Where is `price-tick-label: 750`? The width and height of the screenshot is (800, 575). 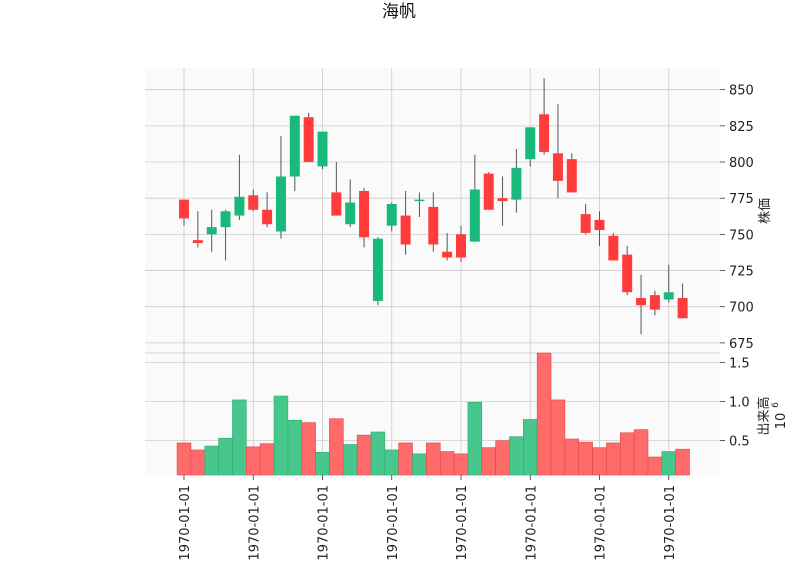
price-tick-label: 750 is located at coordinates (741, 235).